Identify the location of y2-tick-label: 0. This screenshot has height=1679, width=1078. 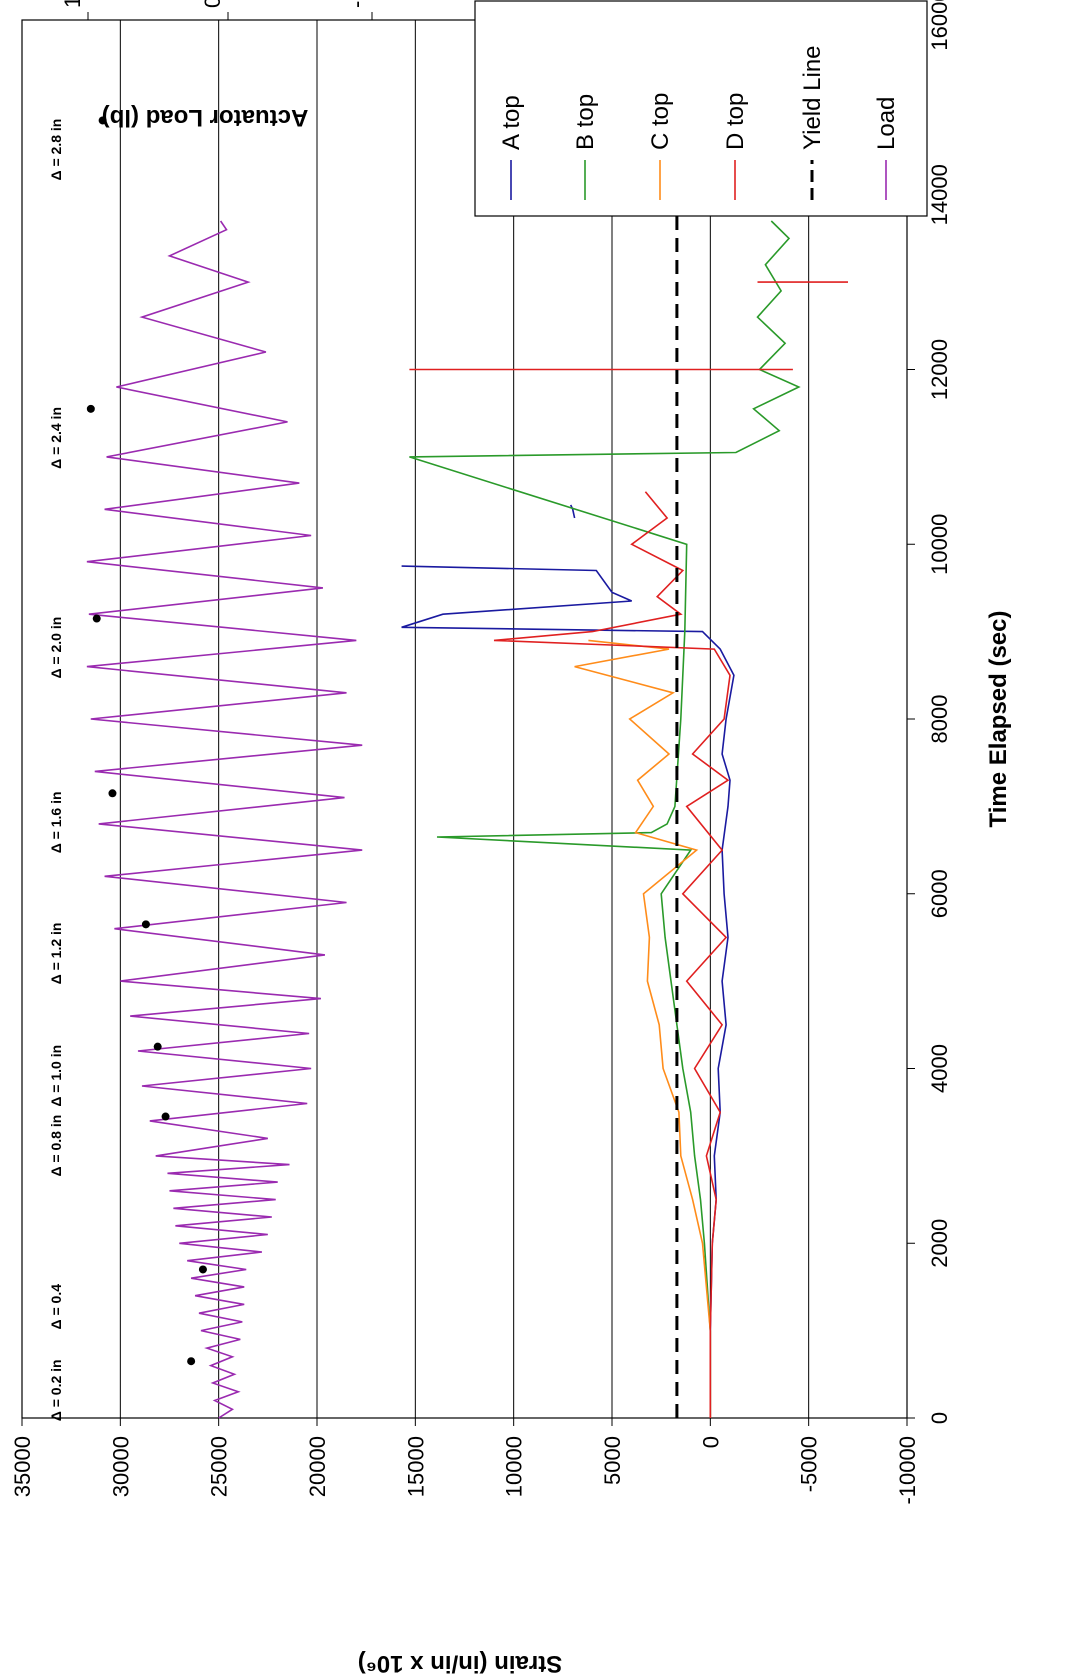
(212, 4).